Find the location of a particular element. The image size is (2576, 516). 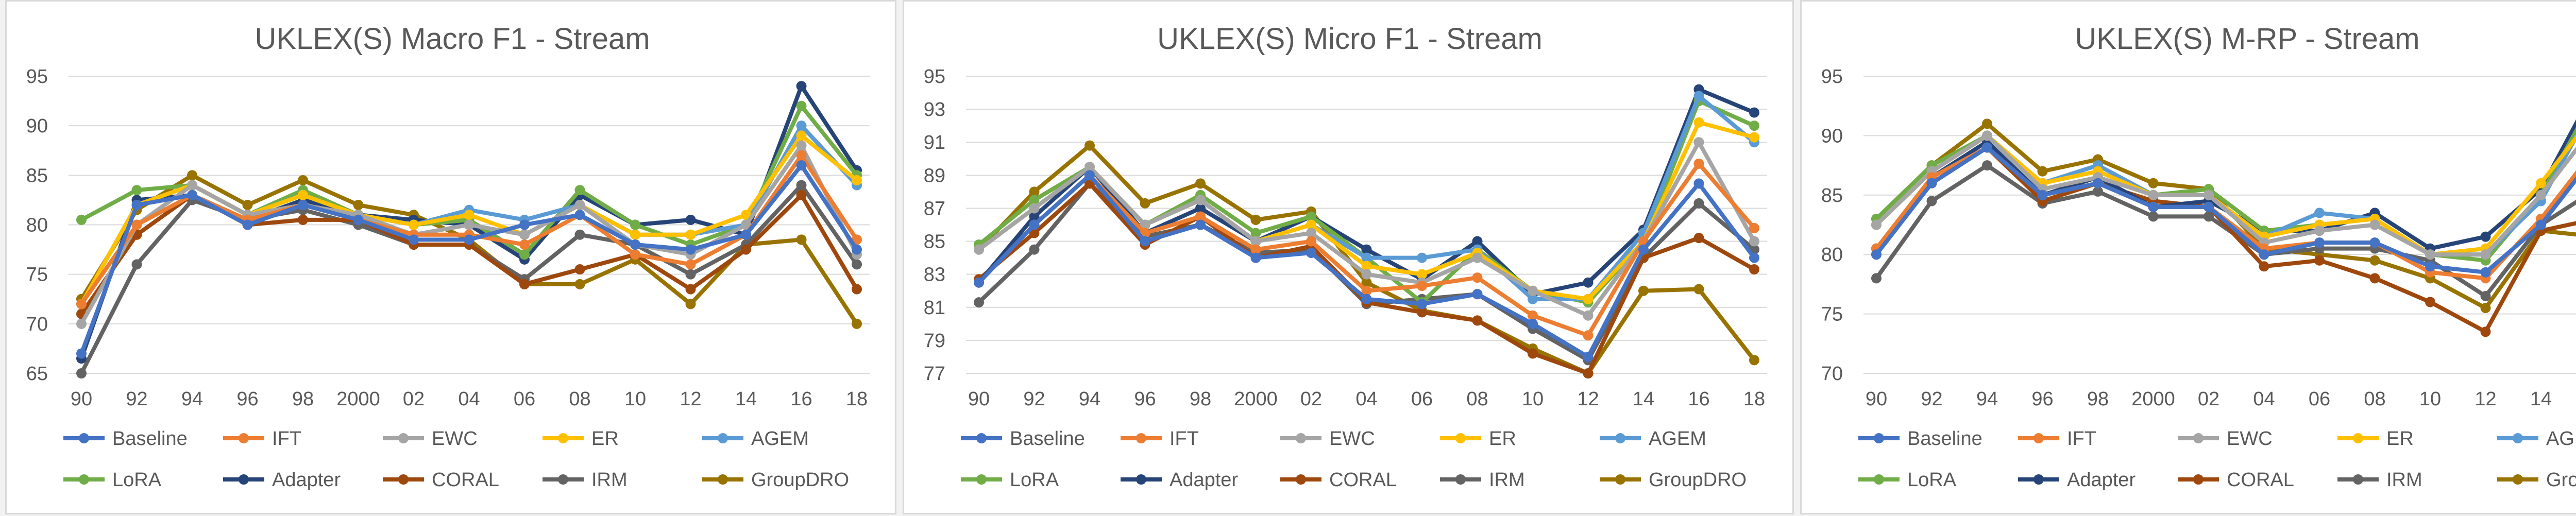

x-tick-label: 14 is located at coordinates (2541, 399).